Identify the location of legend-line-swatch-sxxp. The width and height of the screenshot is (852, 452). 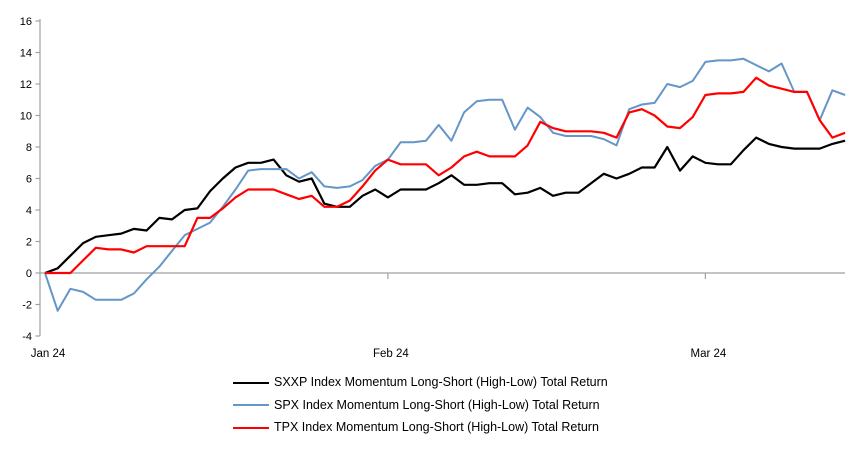
(251, 382).